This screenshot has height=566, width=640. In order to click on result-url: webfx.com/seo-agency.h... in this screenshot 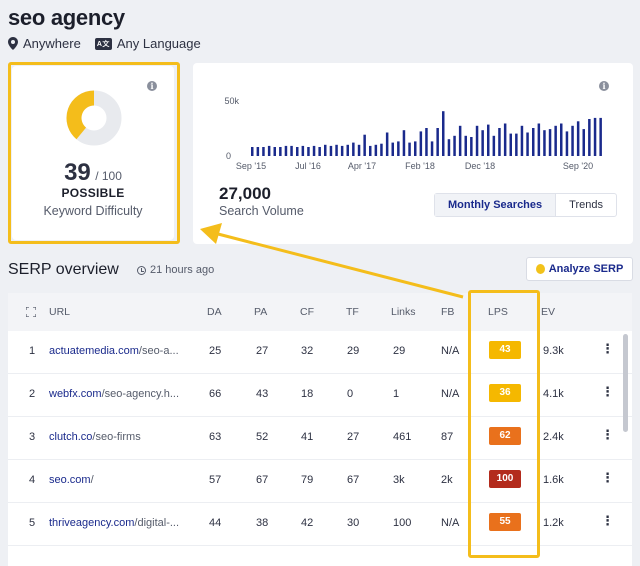, I will do `click(114, 394)`.